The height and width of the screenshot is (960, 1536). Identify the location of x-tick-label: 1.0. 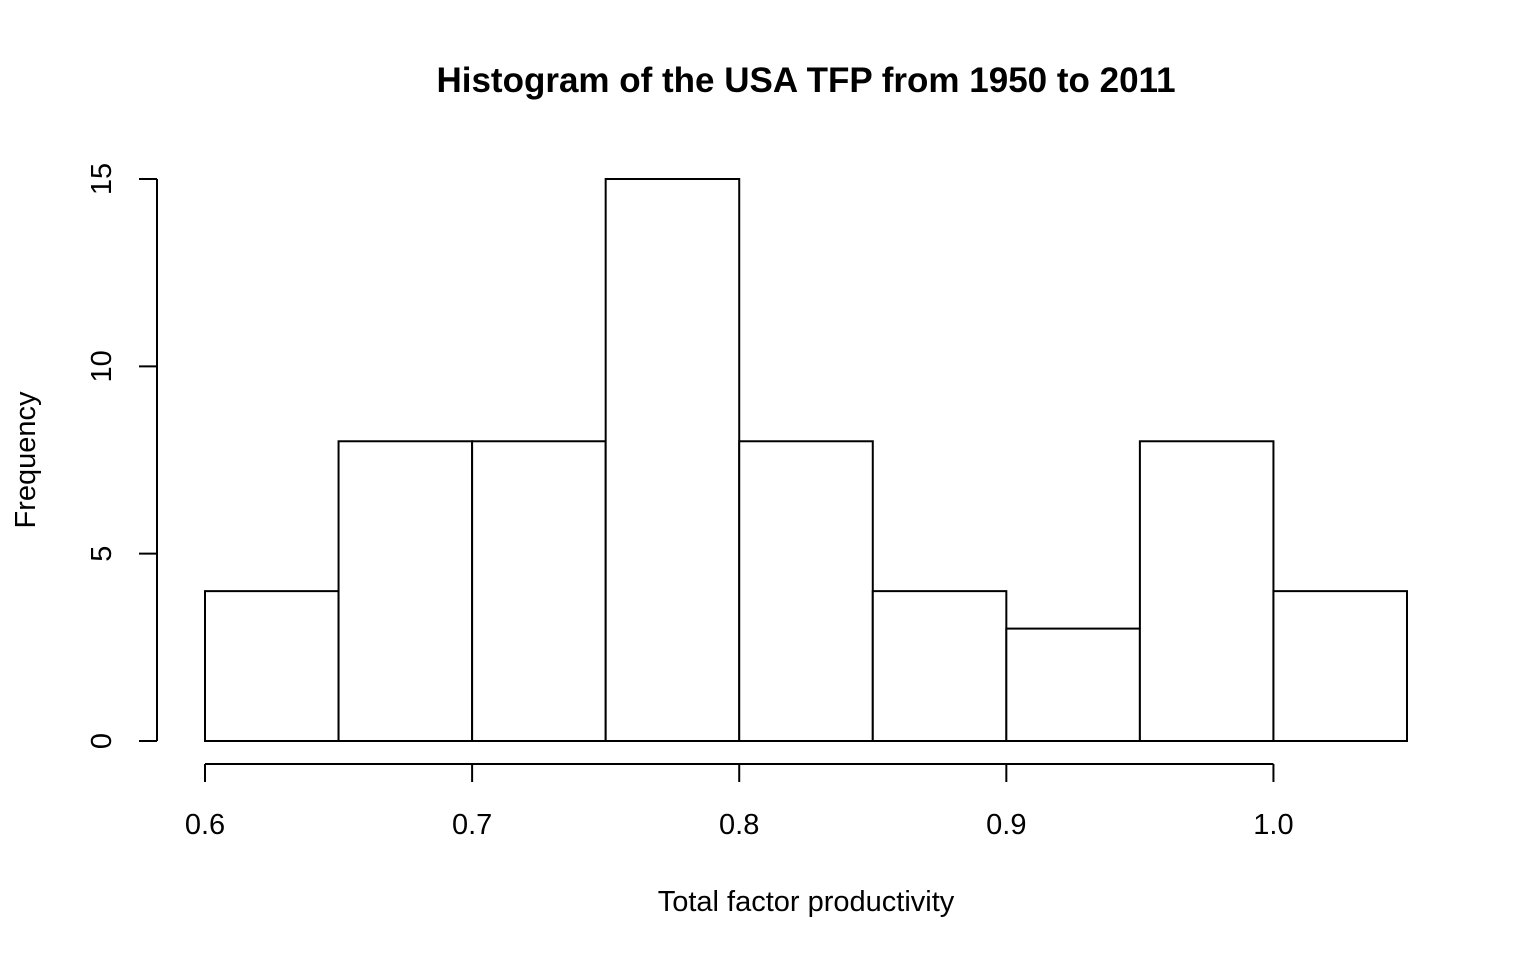
(1273, 825).